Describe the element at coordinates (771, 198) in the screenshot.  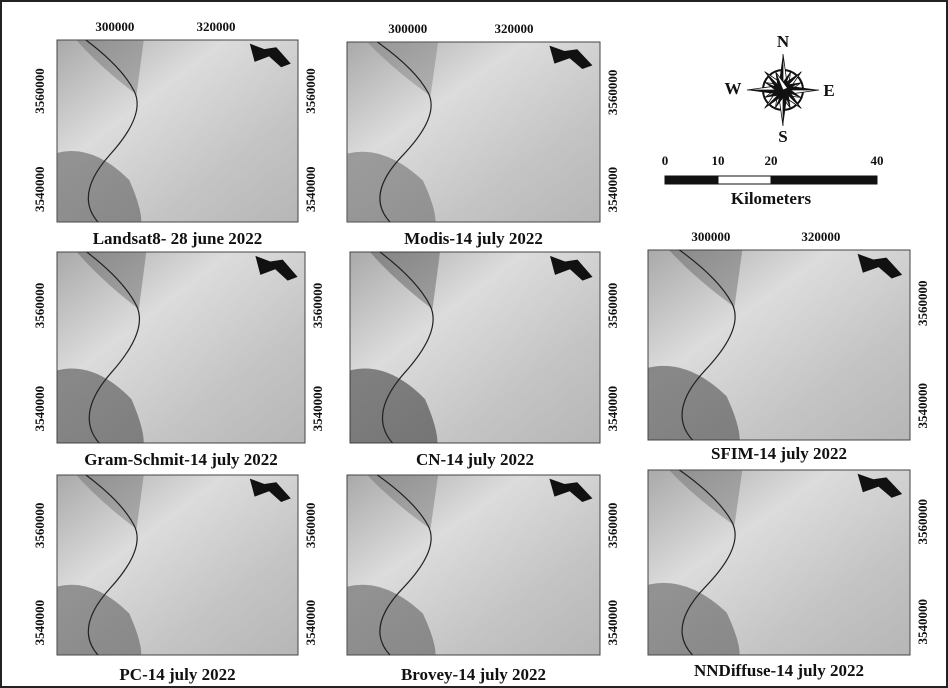
I see `scale-unit: Kilometers` at that location.